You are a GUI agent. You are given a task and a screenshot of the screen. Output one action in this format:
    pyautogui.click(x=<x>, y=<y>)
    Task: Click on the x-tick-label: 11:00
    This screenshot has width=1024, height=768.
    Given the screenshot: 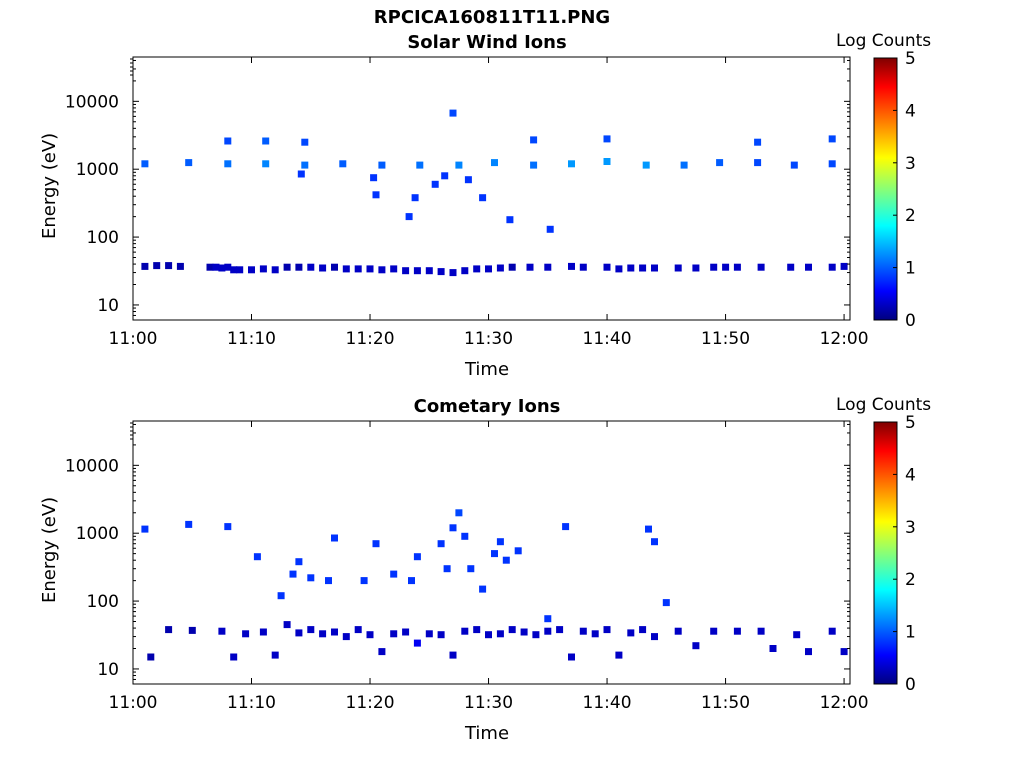 What is the action you would take?
    pyautogui.click(x=133, y=339)
    